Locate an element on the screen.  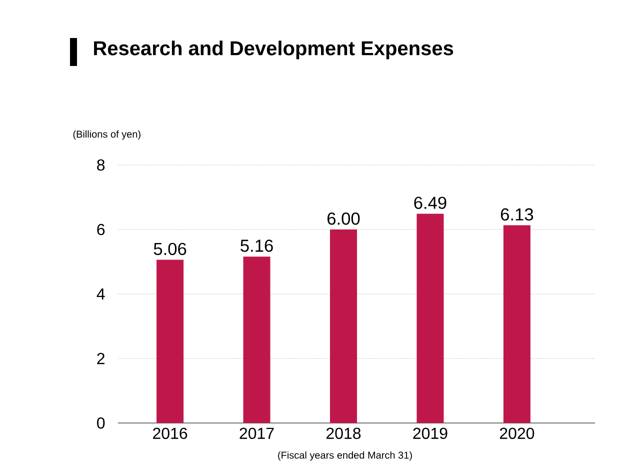
data-label: 5.16 is located at coordinates (256, 246).